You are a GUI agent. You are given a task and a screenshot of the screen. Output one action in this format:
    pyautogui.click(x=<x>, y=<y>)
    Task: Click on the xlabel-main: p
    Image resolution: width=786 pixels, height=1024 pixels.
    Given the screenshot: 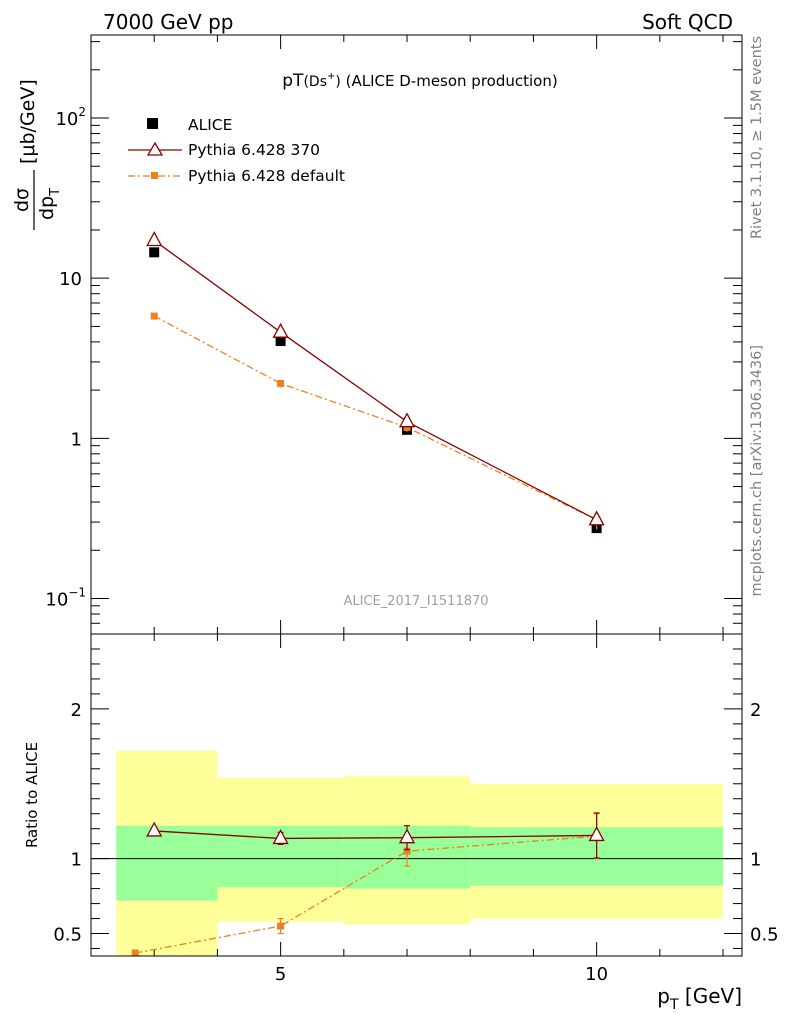 What is the action you would take?
    pyautogui.click(x=663, y=996)
    